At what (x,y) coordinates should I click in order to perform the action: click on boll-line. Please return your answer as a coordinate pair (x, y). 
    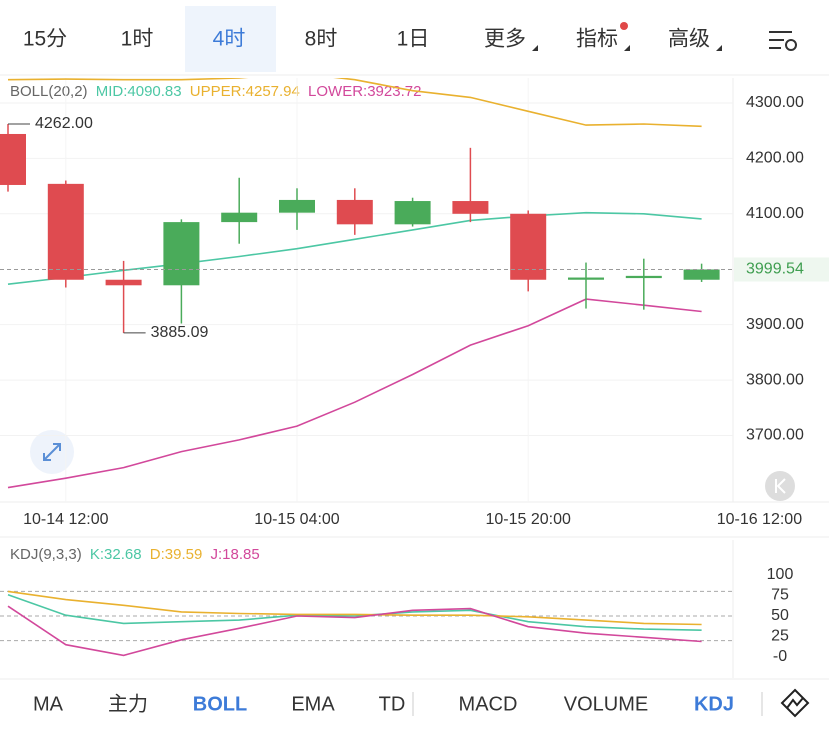
    Looking at the image, I should click on (354, 103).